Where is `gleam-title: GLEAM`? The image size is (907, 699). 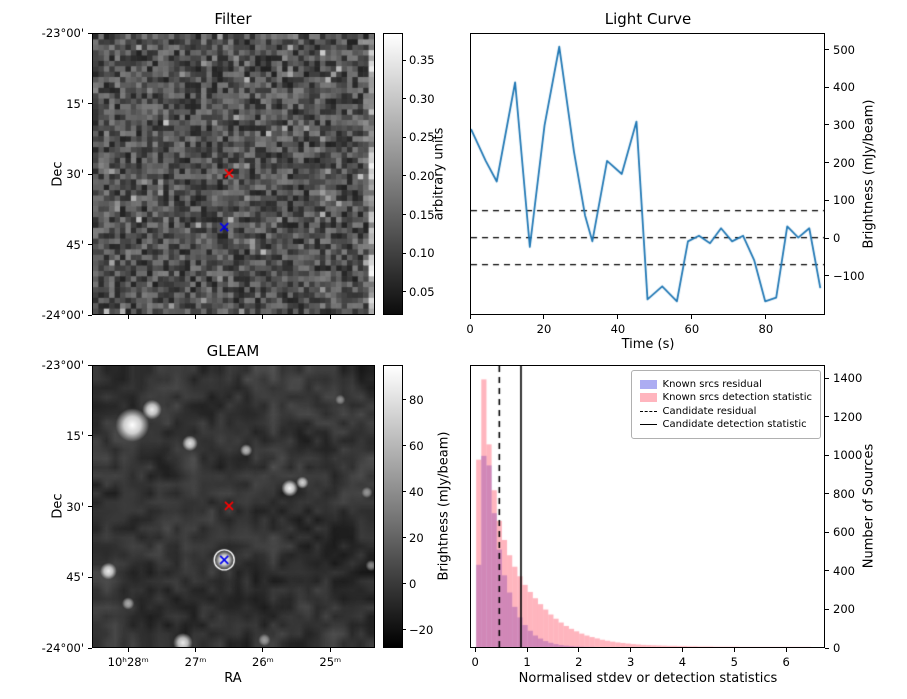
gleam-title: GLEAM is located at coordinates (233, 351).